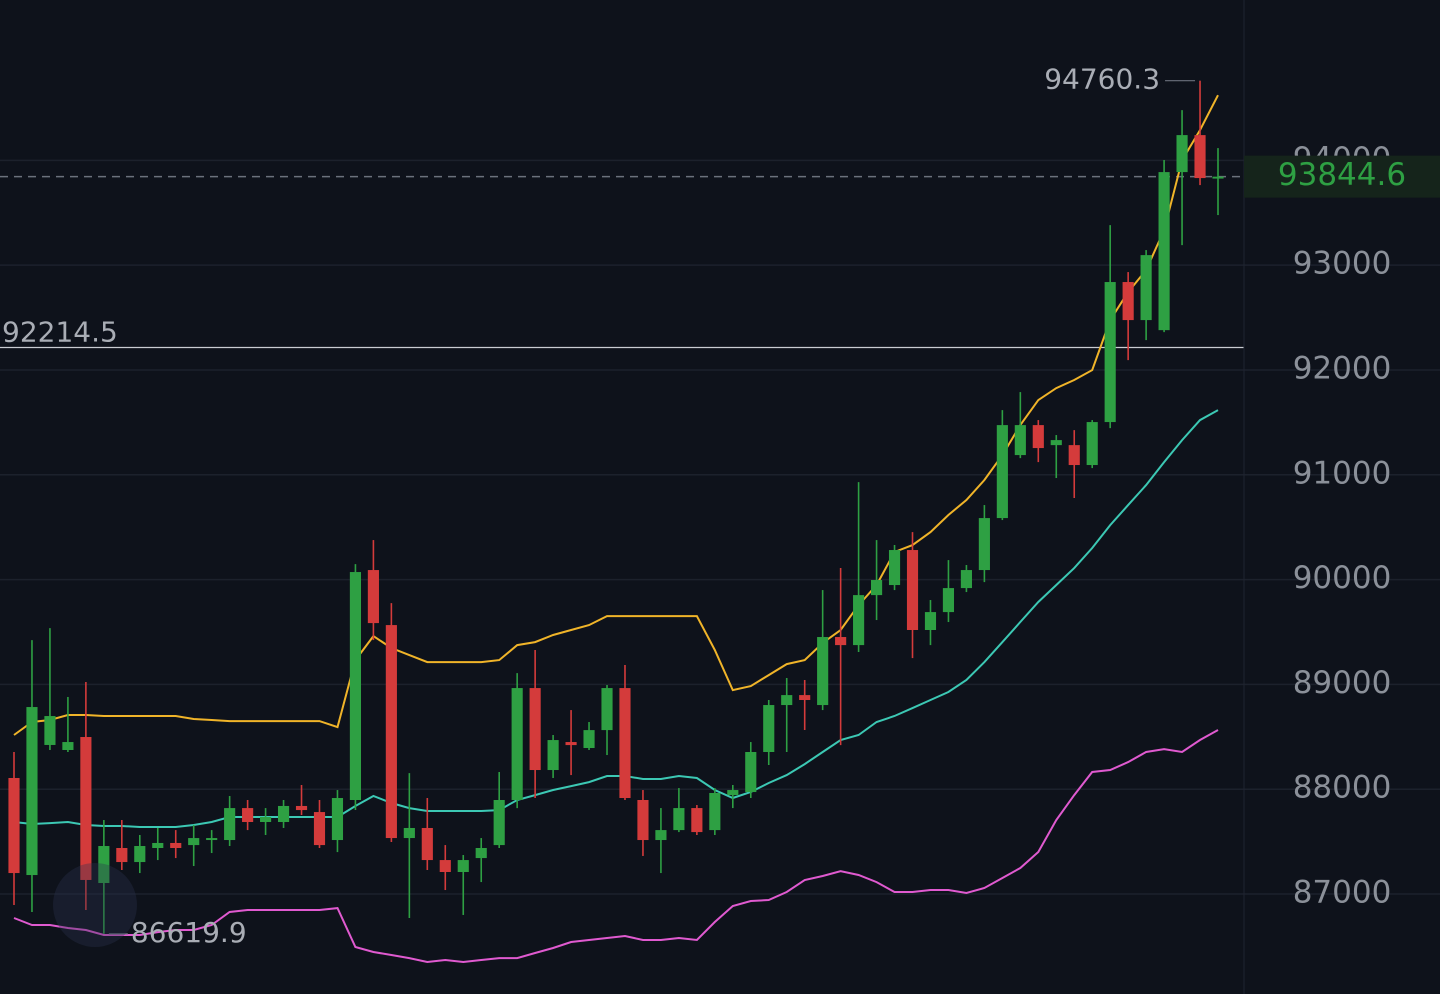 This screenshot has height=994, width=1440. What do you see at coordinates (1102, 79) in the screenshot?
I see `high-label: 94760.3` at bounding box center [1102, 79].